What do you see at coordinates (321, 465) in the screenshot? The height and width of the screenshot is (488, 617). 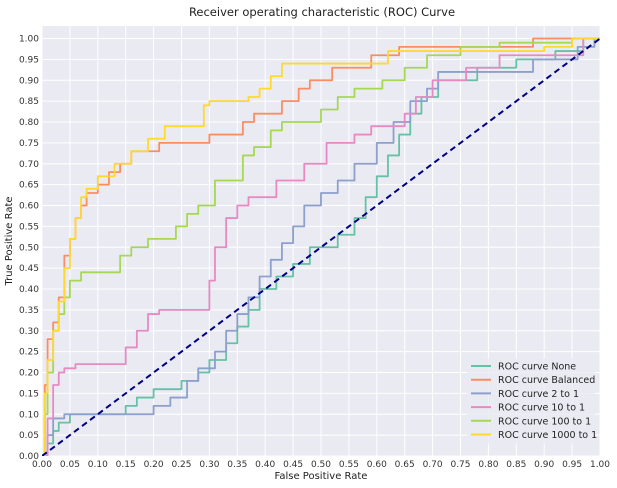 I see `x-tick-label: 0.50` at bounding box center [321, 465].